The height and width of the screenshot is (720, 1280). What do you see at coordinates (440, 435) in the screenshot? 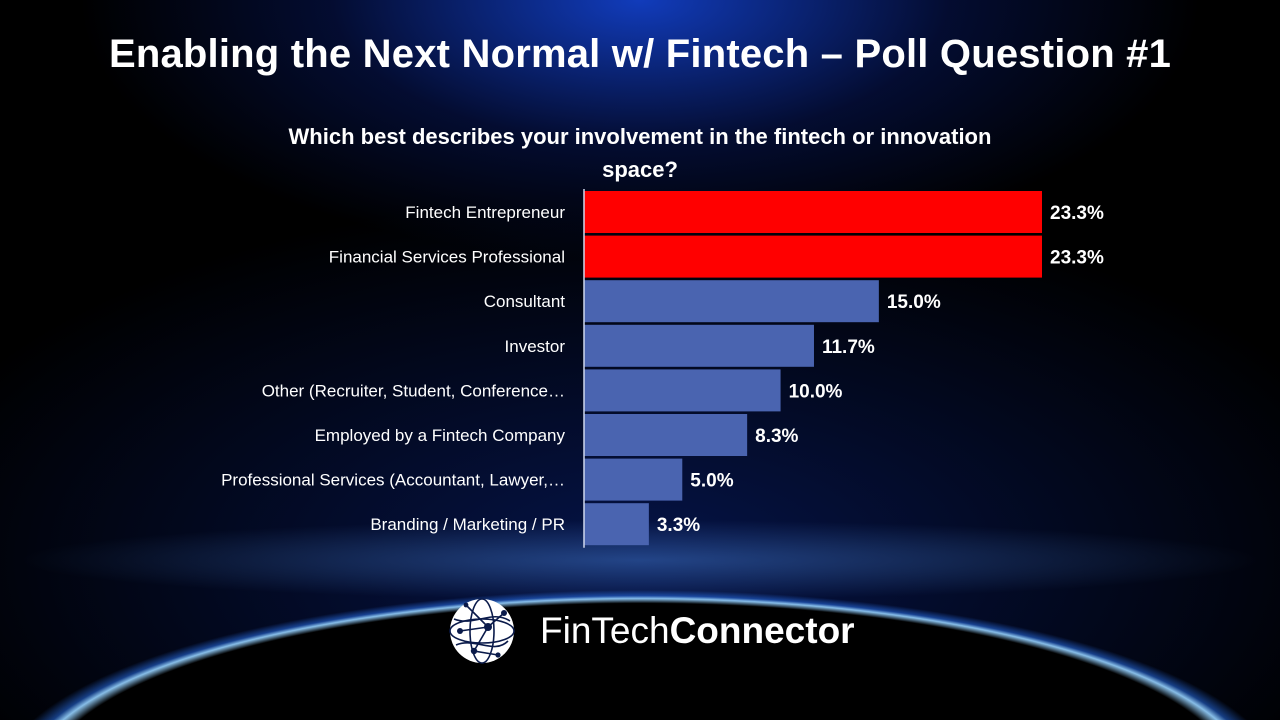
I see `category-label-5: Employed by a Fintech Company` at bounding box center [440, 435].